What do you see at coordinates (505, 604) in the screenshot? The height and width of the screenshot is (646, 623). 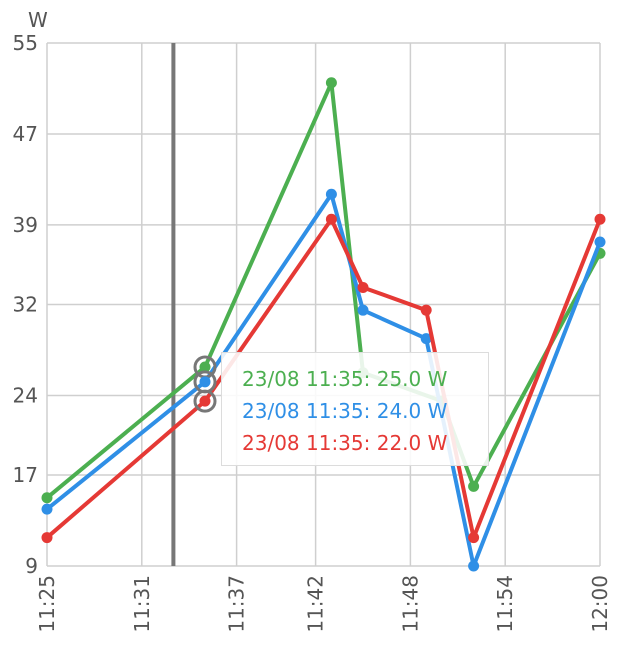 I see `x-tick-label: 11:54` at bounding box center [505, 604].